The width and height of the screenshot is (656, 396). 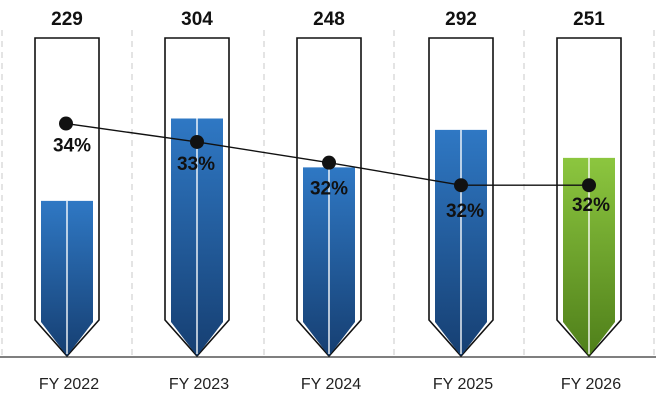 I want to click on value-labels: 229 304 248 292 251, so click(x=328, y=19).